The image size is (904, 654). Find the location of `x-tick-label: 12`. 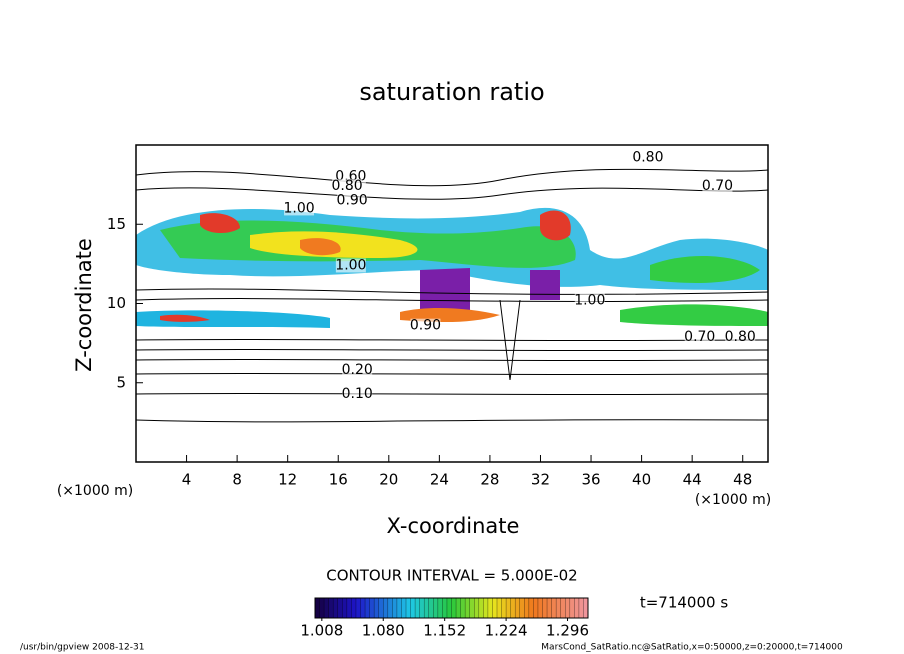

x-tick-label: 12 is located at coordinates (287, 480).